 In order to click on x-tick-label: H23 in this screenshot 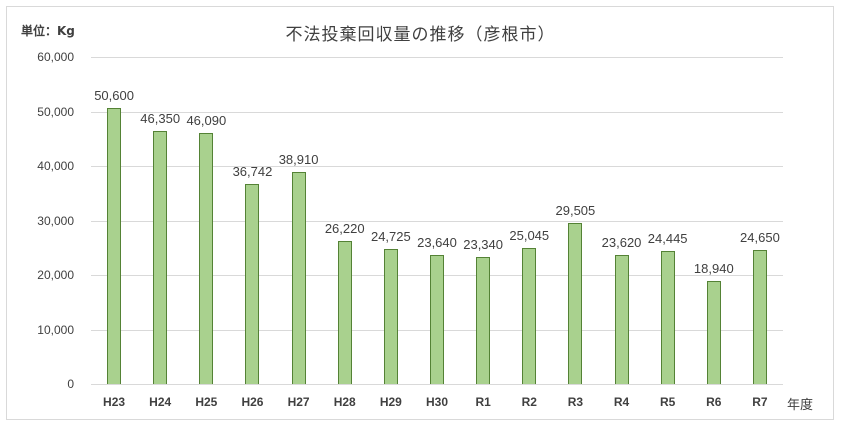, I will do `click(114, 402)`.